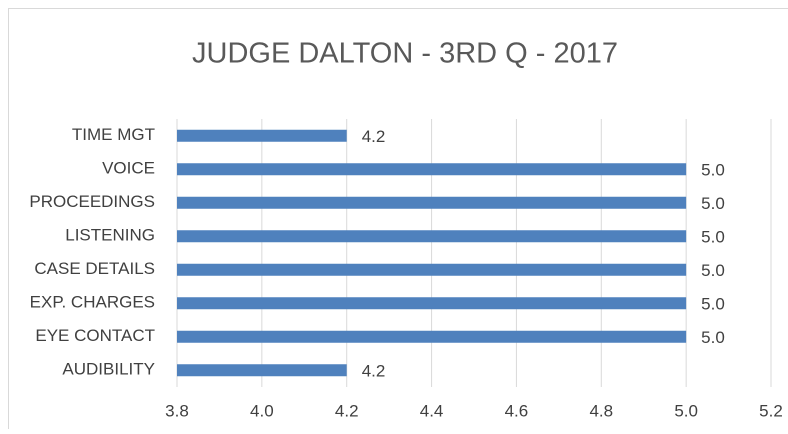 This screenshot has width=788, height=434. Describe the element at coordinates (92, 302) in the screenshot. I see `y-tick-label: EXP. CHARGES` at that location.